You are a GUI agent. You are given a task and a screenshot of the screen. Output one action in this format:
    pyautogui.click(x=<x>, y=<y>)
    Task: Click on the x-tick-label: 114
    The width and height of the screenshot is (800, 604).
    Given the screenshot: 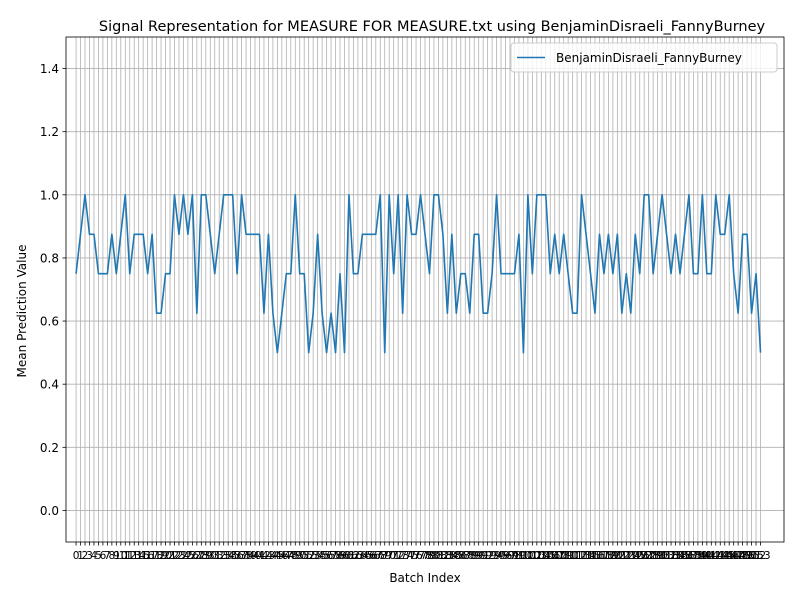 What is the action you would take?
    pyautogui.click(x=586, y=556)
    